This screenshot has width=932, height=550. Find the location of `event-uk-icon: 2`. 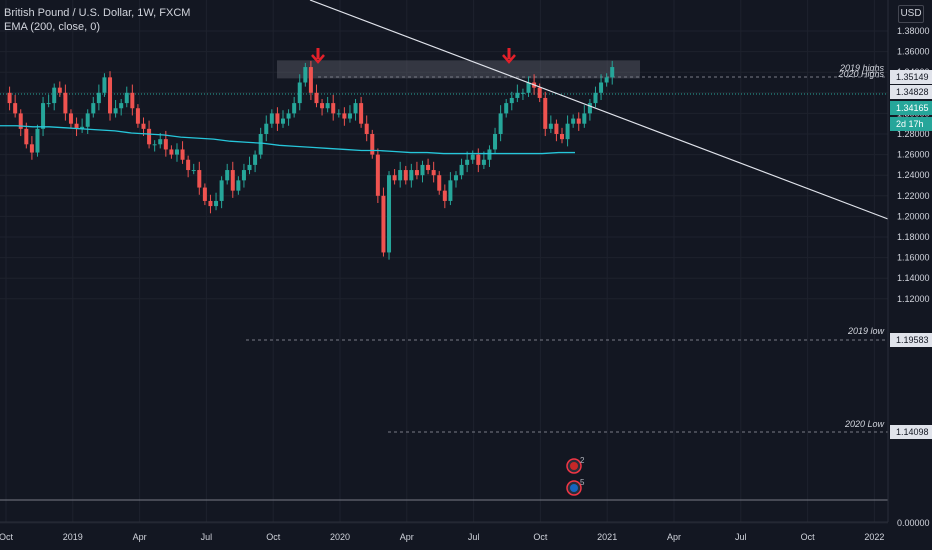

event-uk-icon: 2 is located at coordinates (575, 465).